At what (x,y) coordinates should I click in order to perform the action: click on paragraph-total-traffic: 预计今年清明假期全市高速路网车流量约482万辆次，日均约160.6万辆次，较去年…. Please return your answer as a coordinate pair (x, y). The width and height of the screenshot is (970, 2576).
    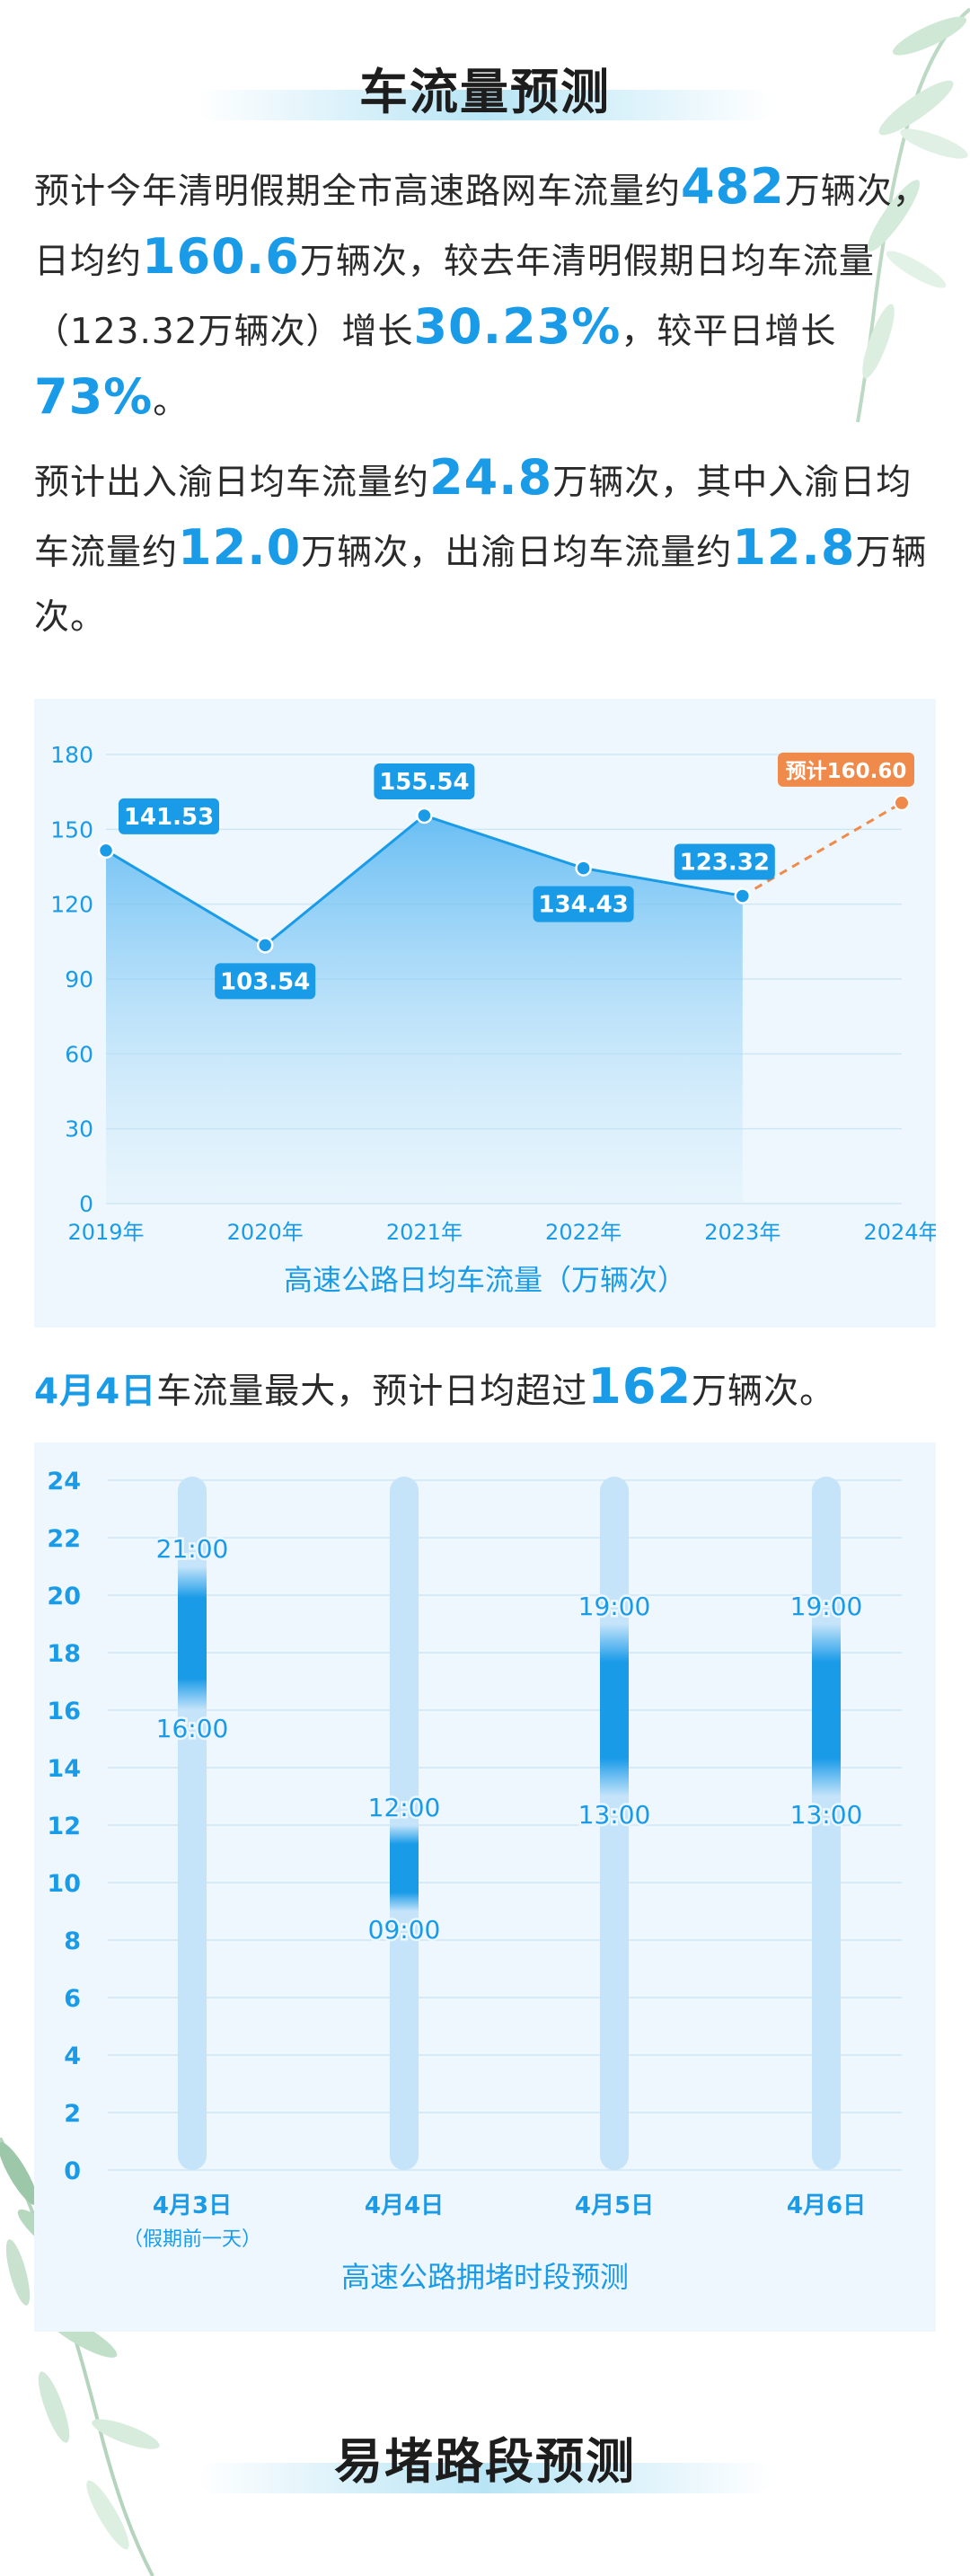
    Looking at the image, I should click on (488, 294).